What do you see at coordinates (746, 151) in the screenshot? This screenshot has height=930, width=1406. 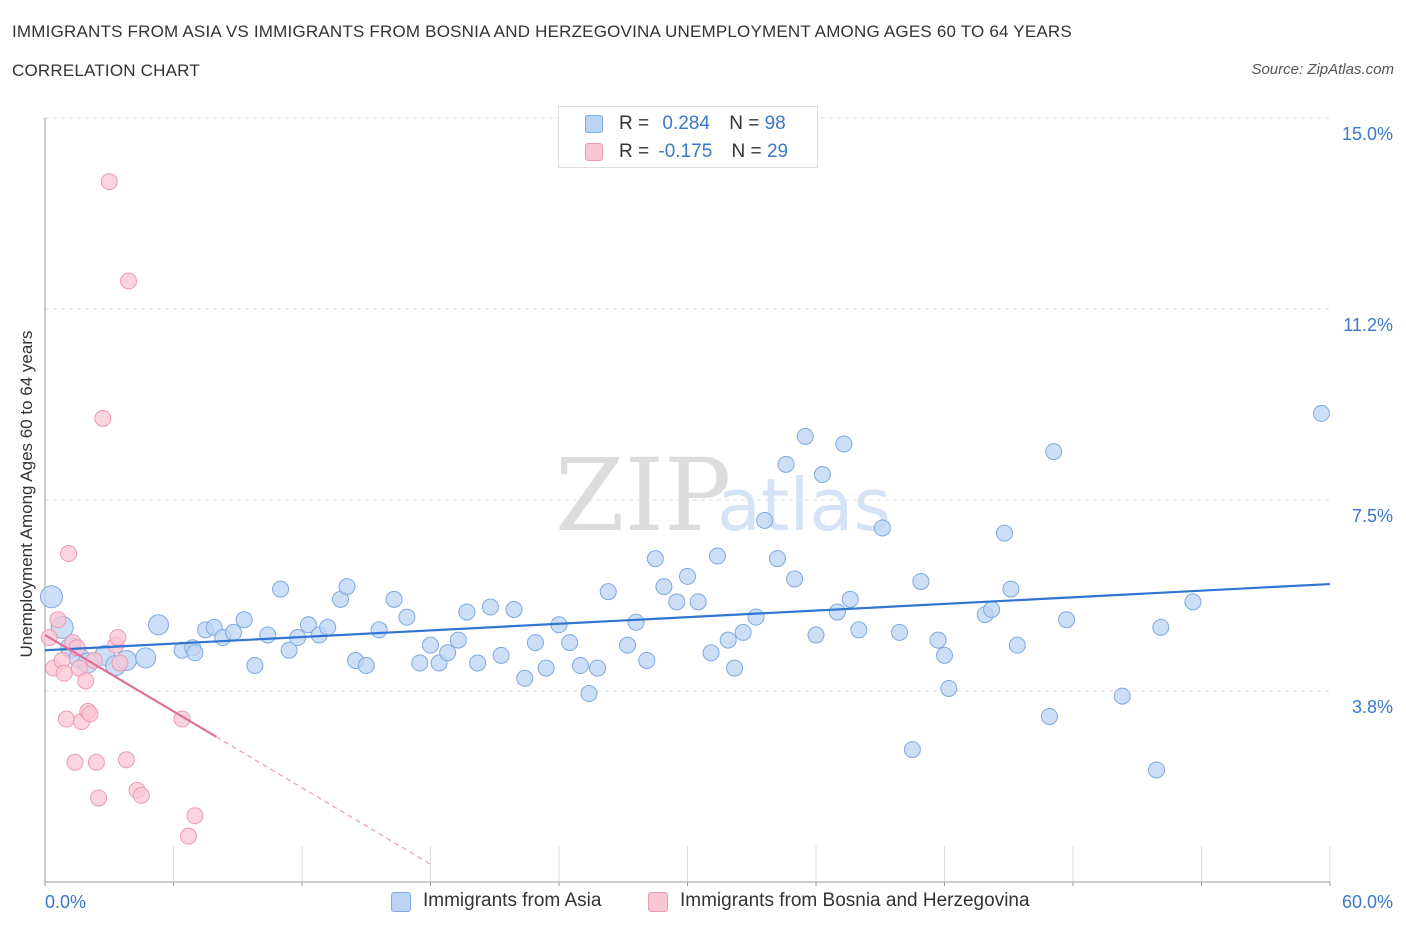 I see `legend-n-label: N =` at bounding box center [746, 151].